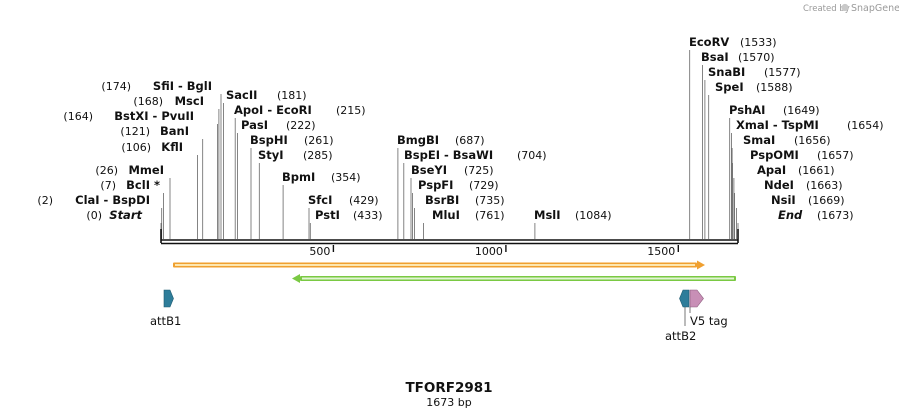  I want to click on ruler-tick-label-1500: 1500, so click(661, 251).